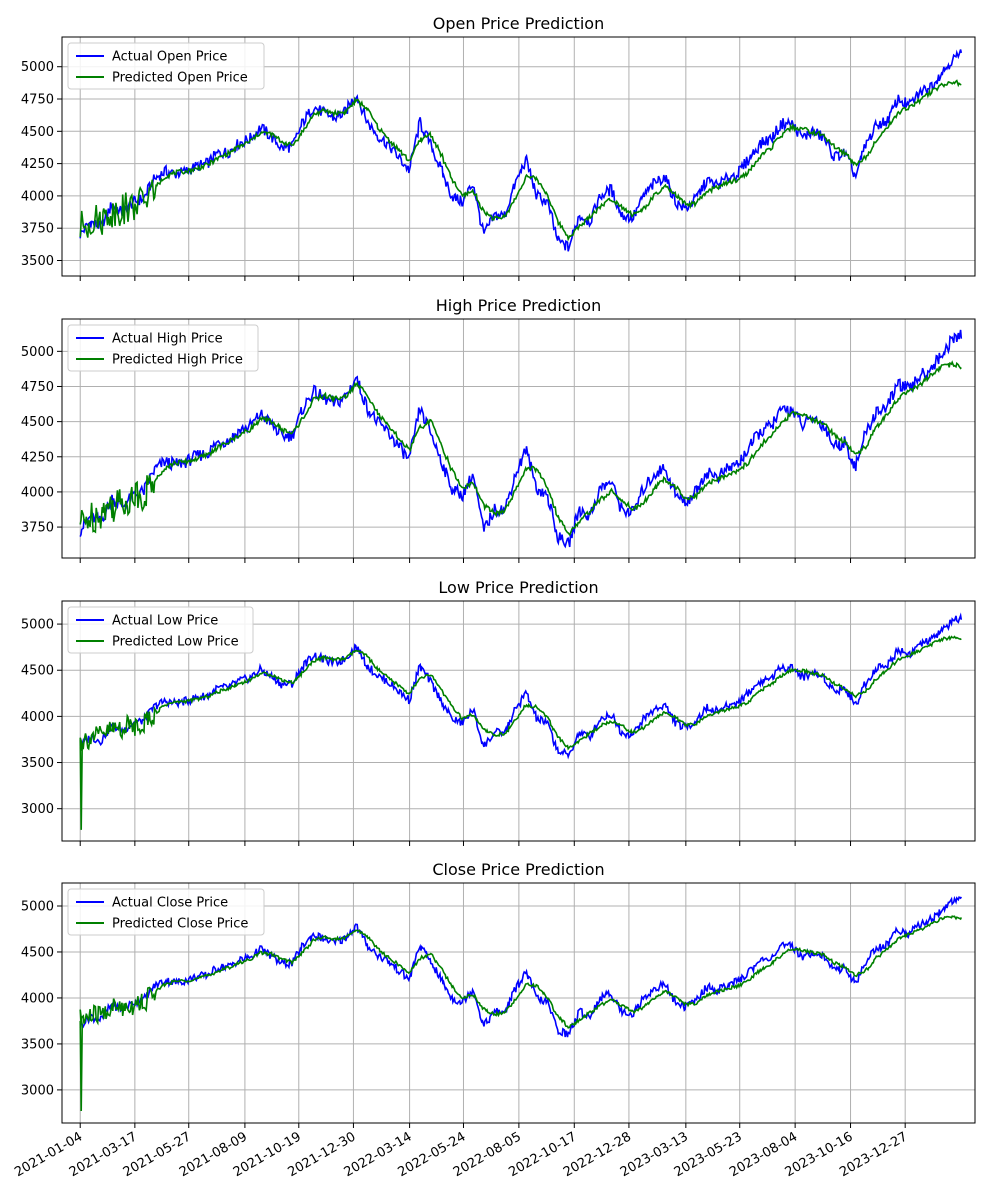 The height and width of the screenshot is (1200, 1000). Describe the element at coordinates (518, 23) in the screenshot. I see `chart-title: Open Price Prediction` at that location.